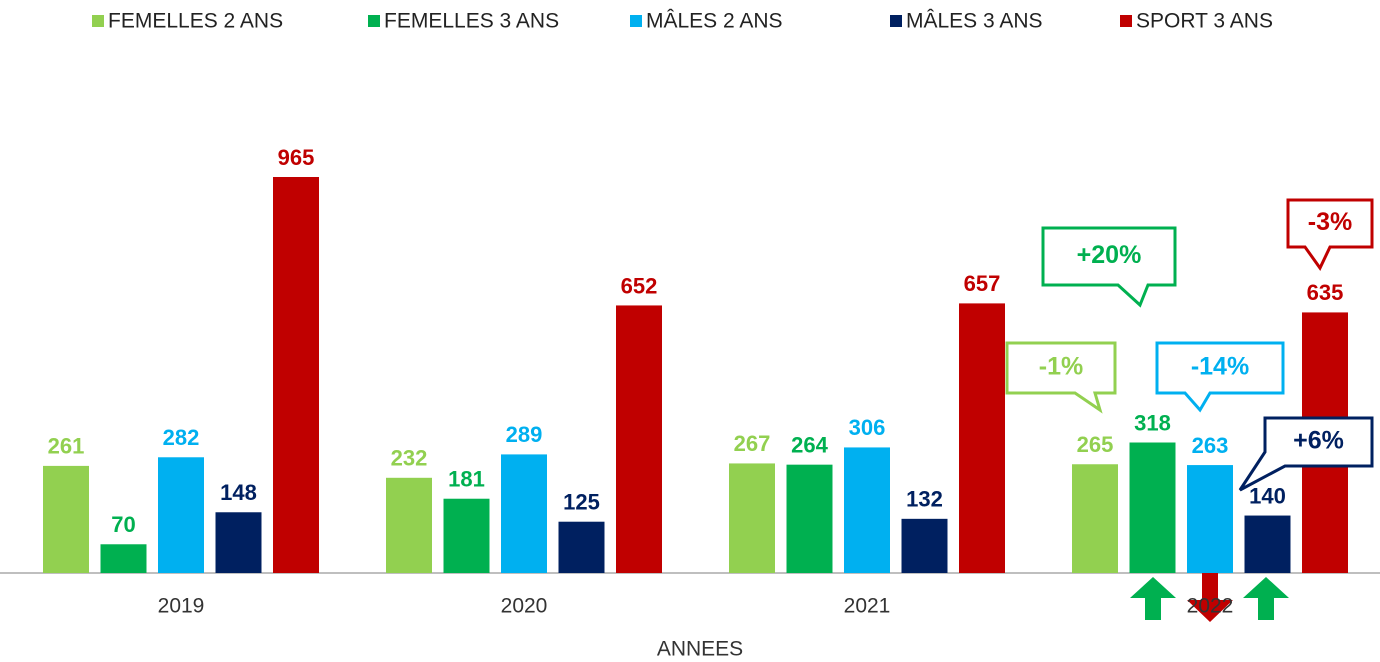 The width and height of the screenshot is (1380, 662). What do you see at coordinates (1330, 222) in the screenshot?
I see `callout-text: -3%` at bounding box center [1330, 222].